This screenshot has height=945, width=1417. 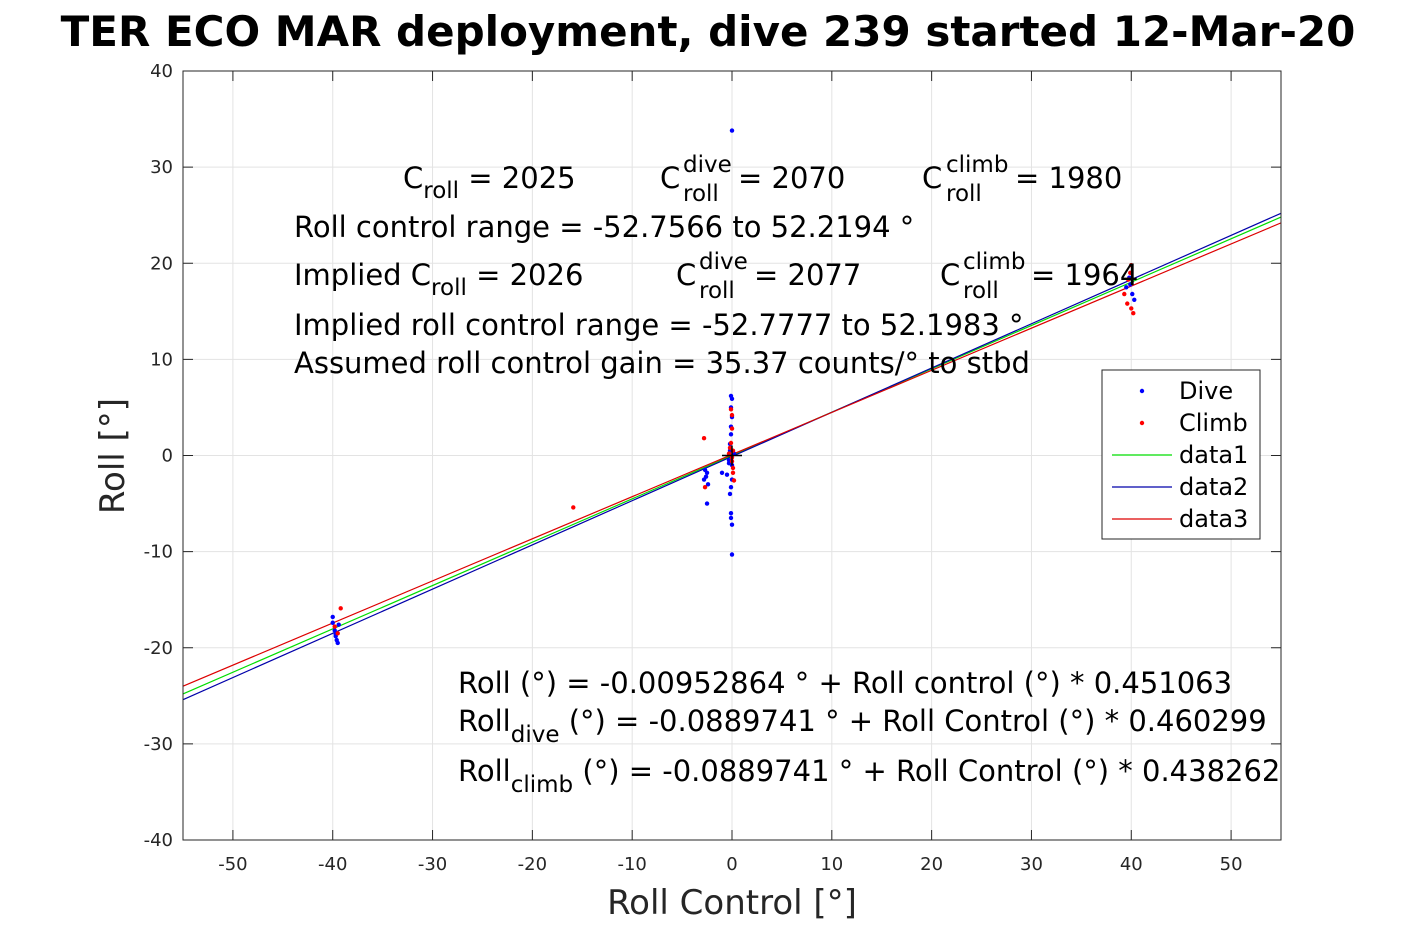 What do you see at coordinates (158, 744) in the screenshot?
I see `y-tick-label: -30` at bounding box center [158, 744].